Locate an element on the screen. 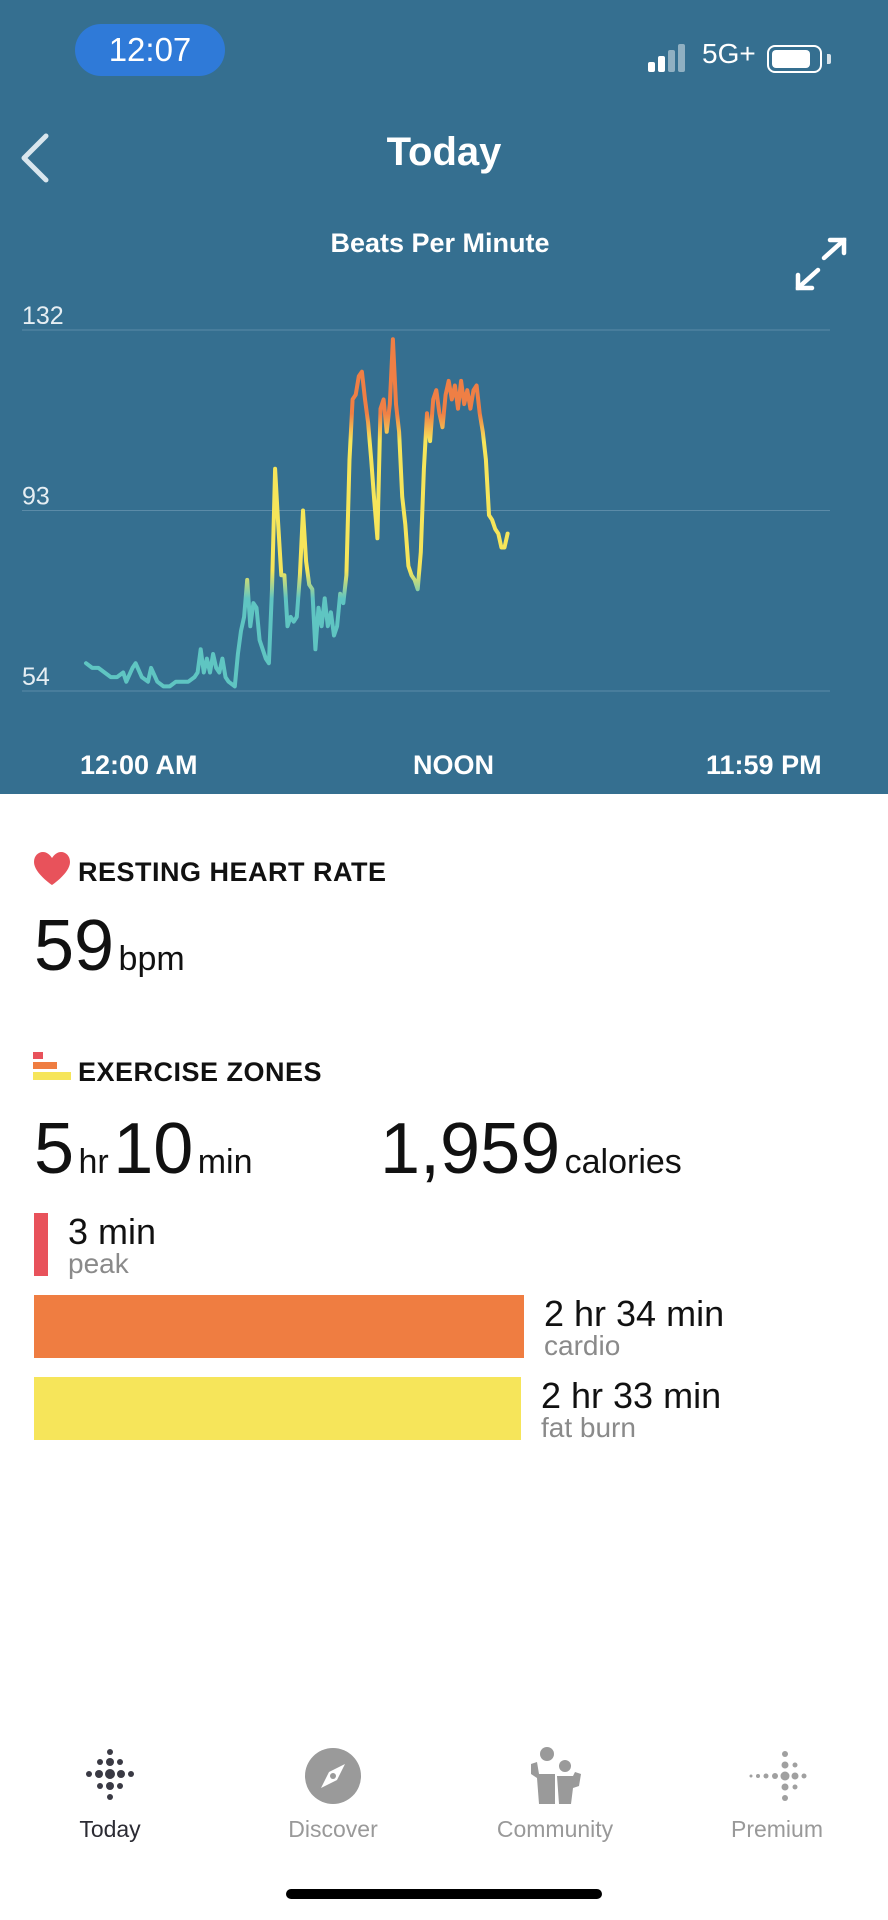 The width and height of the screenshot is (888, 1920). cardio-zone-name: cardio is located at coordinates (582, 1345).